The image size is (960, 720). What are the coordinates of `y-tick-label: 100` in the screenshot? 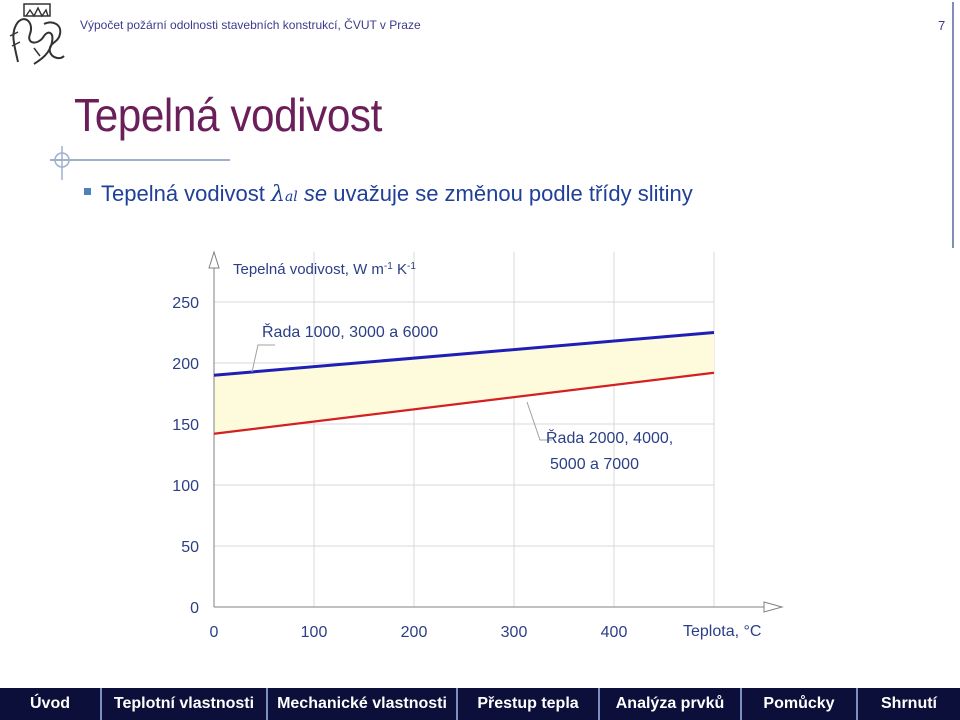 It's located at (185, 486).